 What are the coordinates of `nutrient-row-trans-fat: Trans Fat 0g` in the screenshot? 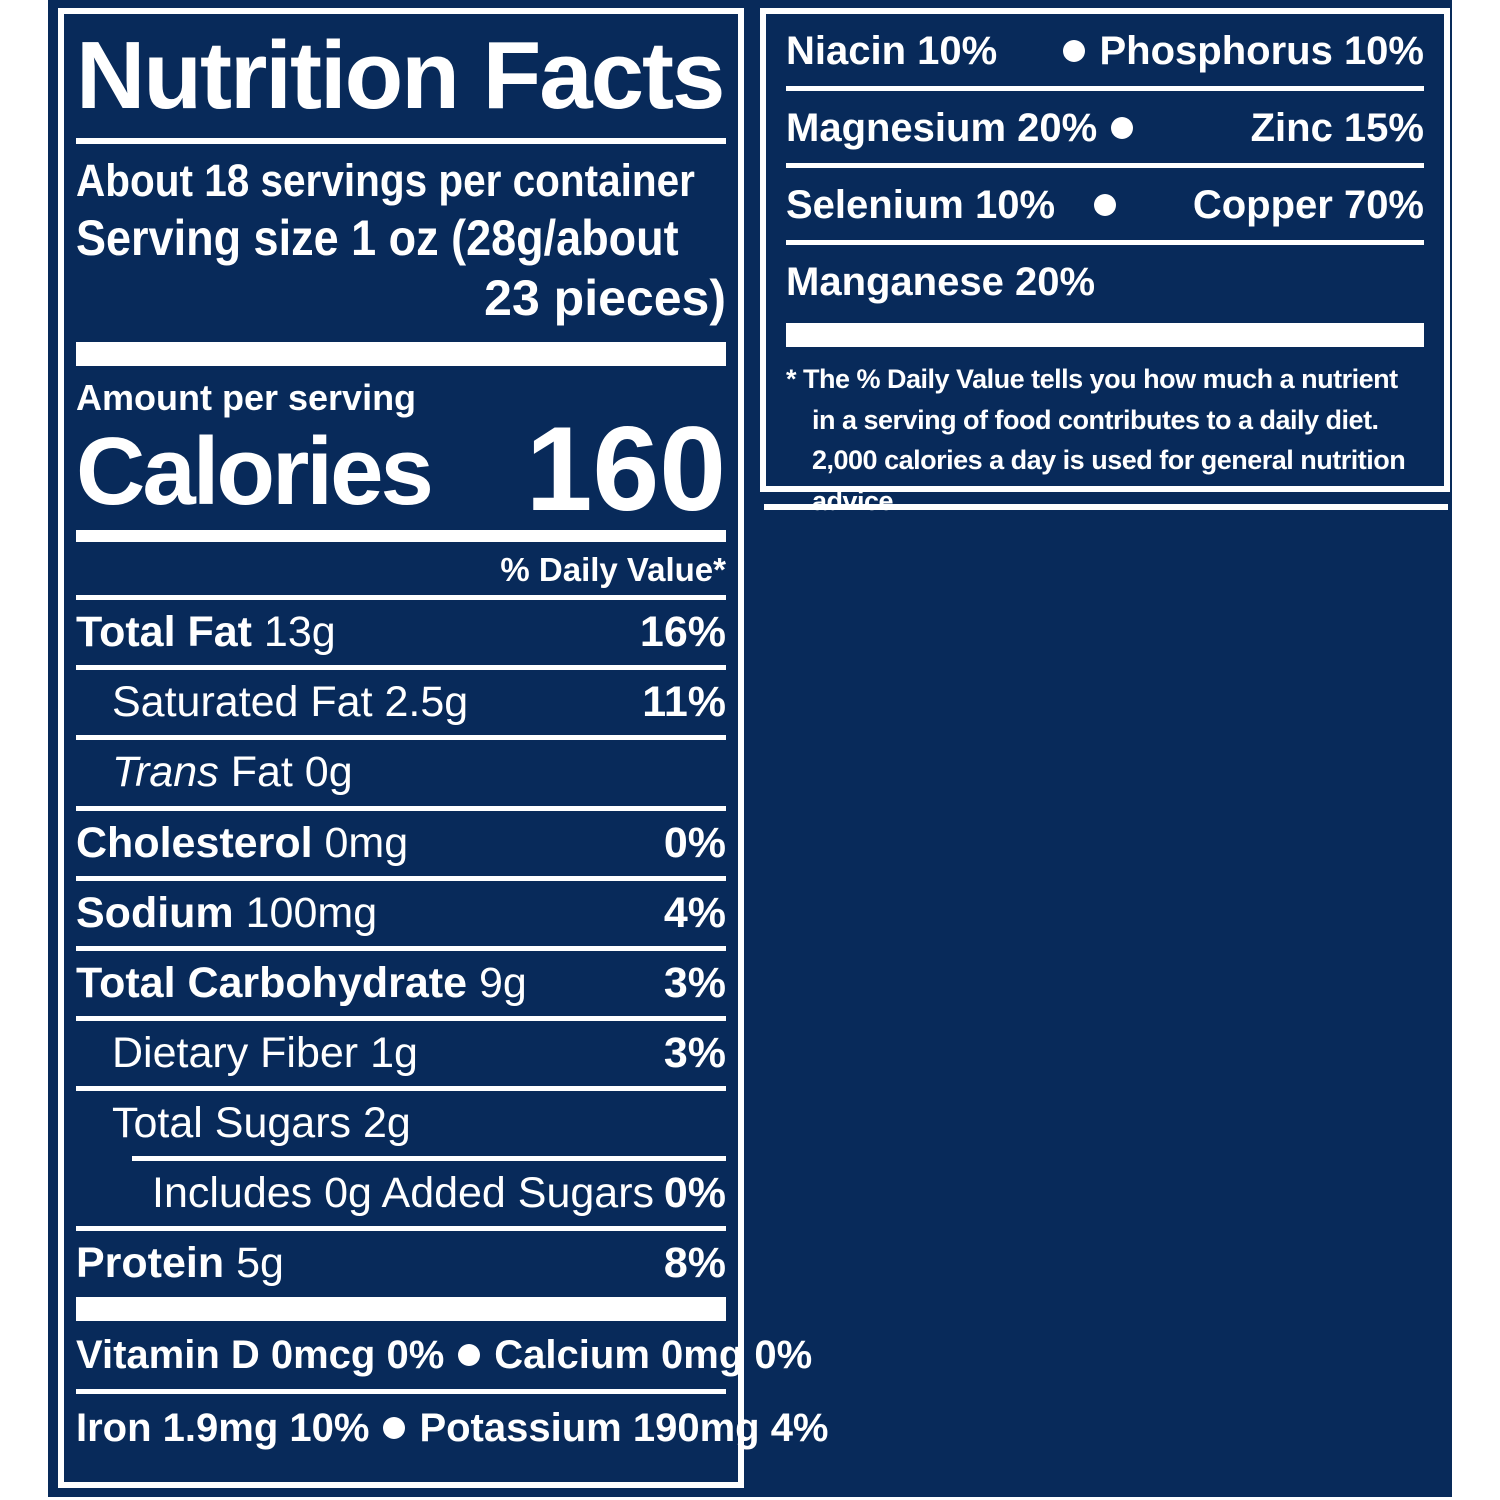 It's located at (232, 772).